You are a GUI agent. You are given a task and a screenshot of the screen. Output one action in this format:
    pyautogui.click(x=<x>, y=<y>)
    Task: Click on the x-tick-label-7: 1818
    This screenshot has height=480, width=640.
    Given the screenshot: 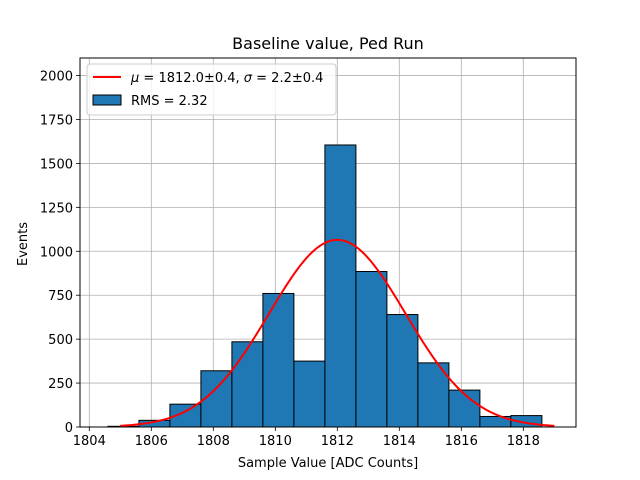 What is the action you would take?
    pyautogui.click(x=523, y=441)
    